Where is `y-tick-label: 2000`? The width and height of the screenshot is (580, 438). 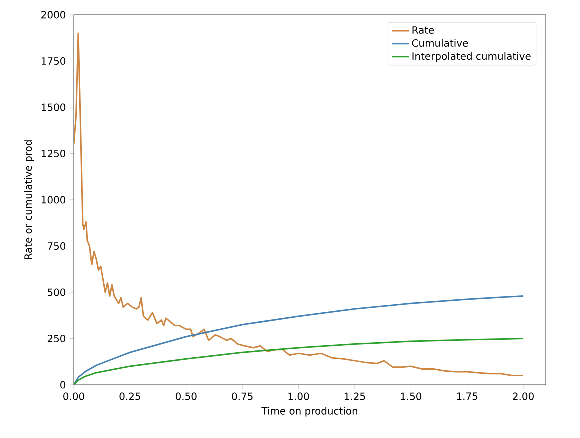
y-tick-label: 2000 is located at coordinates (54, 15).